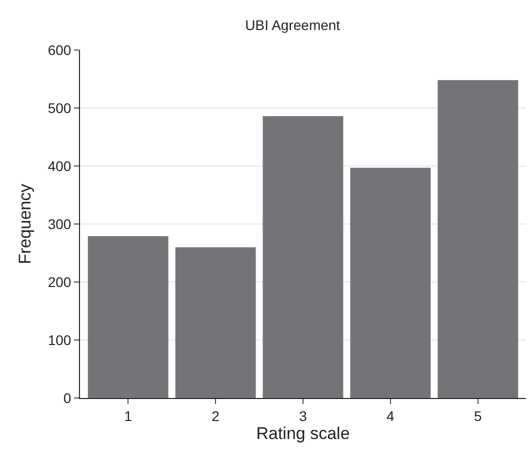 The image size is (532, 453). Describe the element at coordinates (390, 416) in the screenshot. I see `x-tick-label: 4` at that location.